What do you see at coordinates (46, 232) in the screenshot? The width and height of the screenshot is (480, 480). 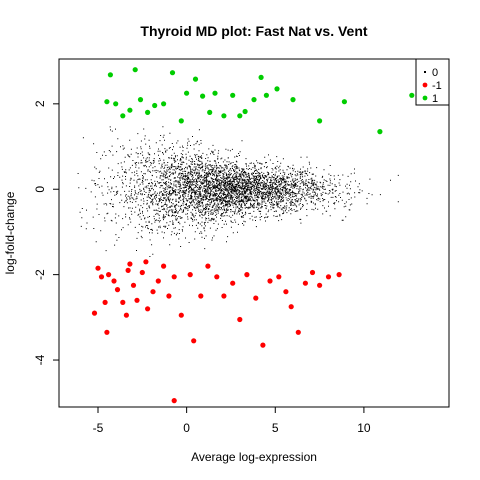 I see `y-axis: -4 -2 0 2` at bounding box center [46, 232].